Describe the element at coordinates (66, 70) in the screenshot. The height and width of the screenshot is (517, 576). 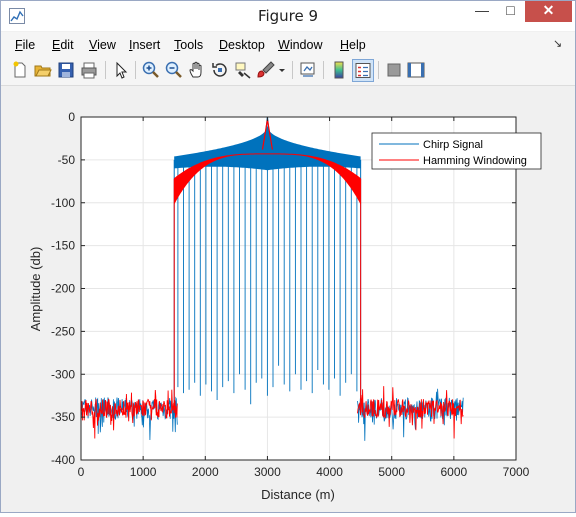
I see `save-icon` at that location.